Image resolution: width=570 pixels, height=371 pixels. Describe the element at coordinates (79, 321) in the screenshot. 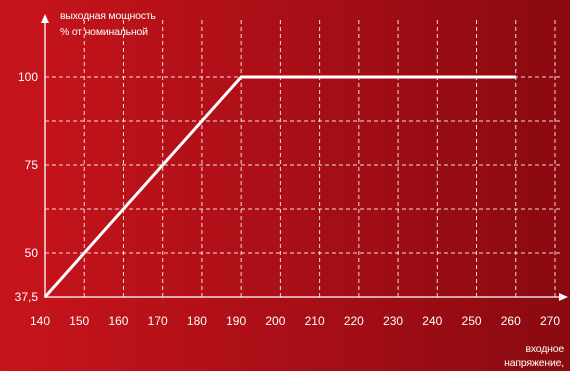

I see `x-tick-label-150: 150` at that location.